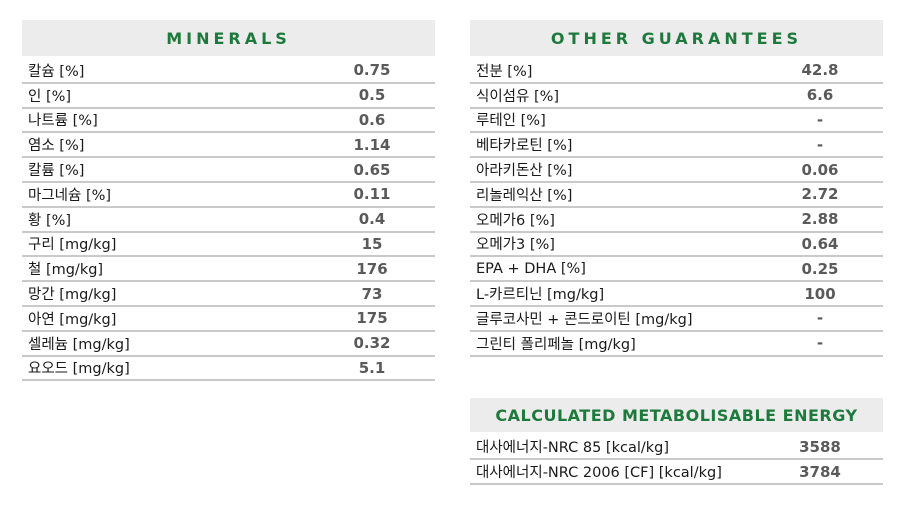 This screenshot has height=517, width=901. Describe the element at coordinates (599, 473) in the screenshot. I see `row-label: 대사에너지-NRC 2006 [CF] [kcal/kg]` at that location.